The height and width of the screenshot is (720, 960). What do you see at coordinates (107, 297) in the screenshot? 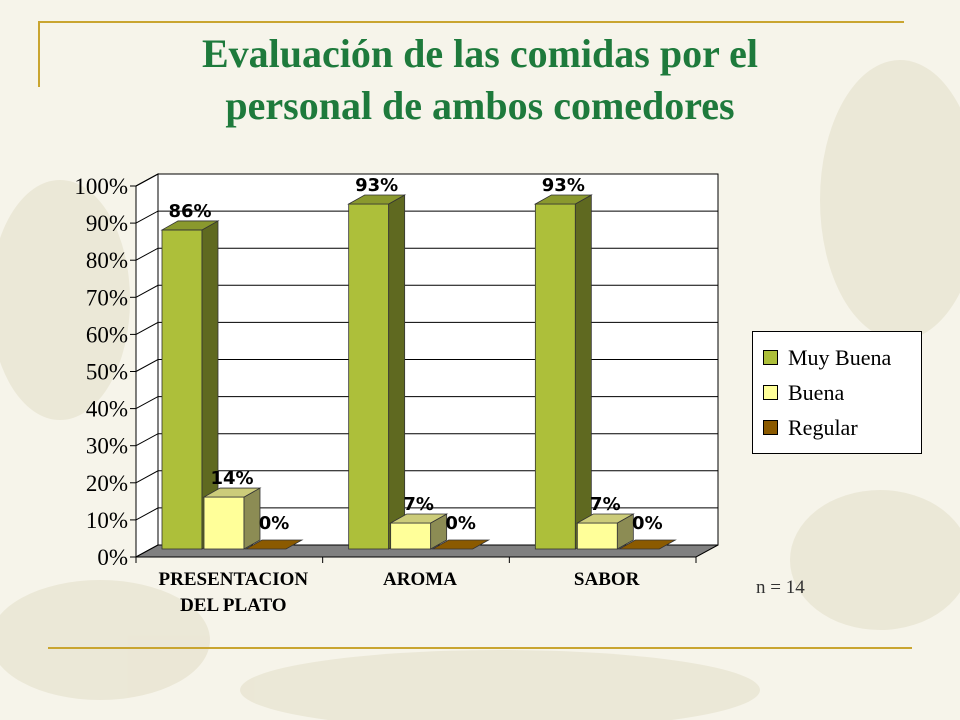
I see `y-tick-label: 70%` at bounding box center [107, 297].